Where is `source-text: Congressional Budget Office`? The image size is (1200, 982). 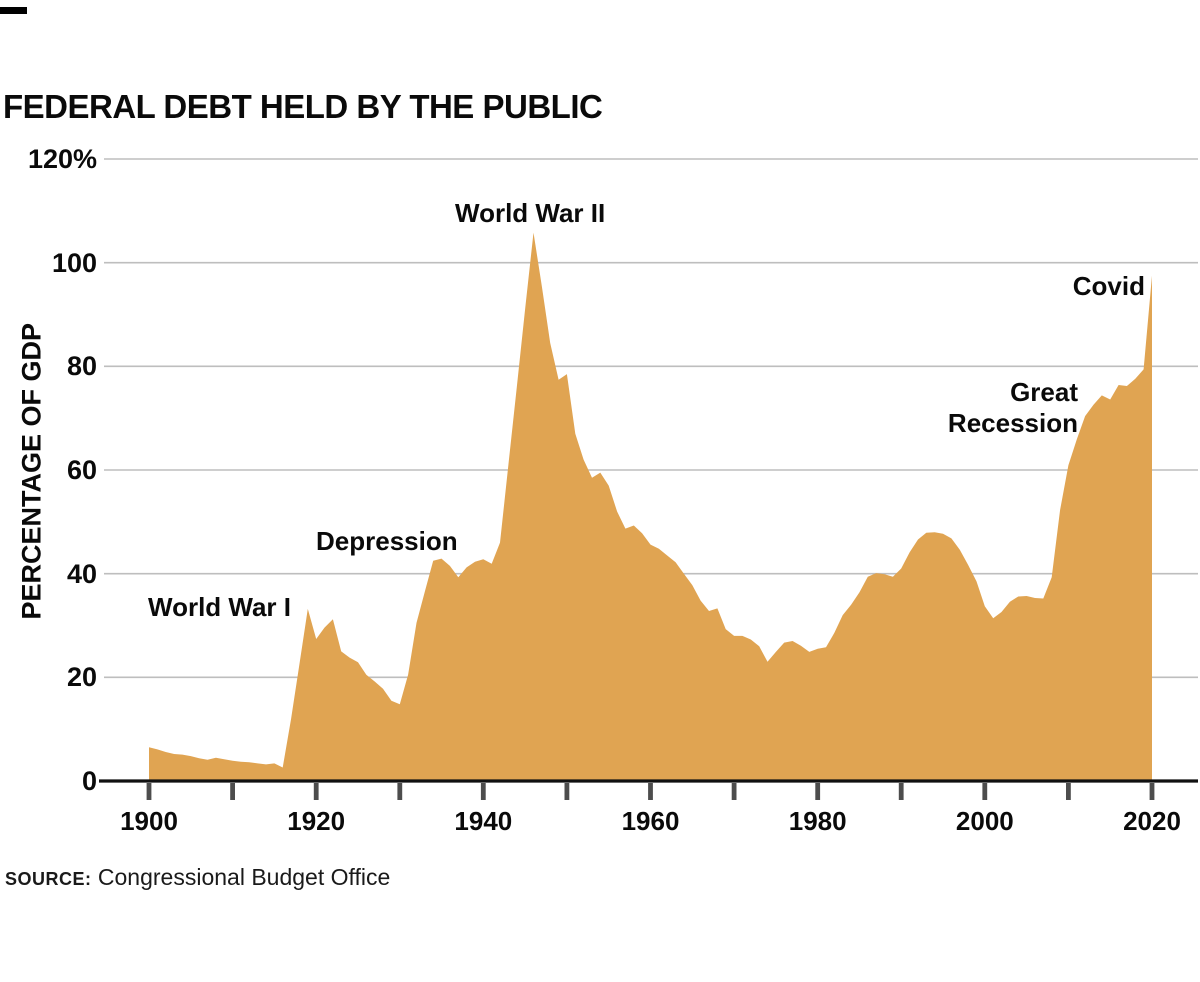 source-text: Congressional Budget Office is located at coordinates (241, 877).